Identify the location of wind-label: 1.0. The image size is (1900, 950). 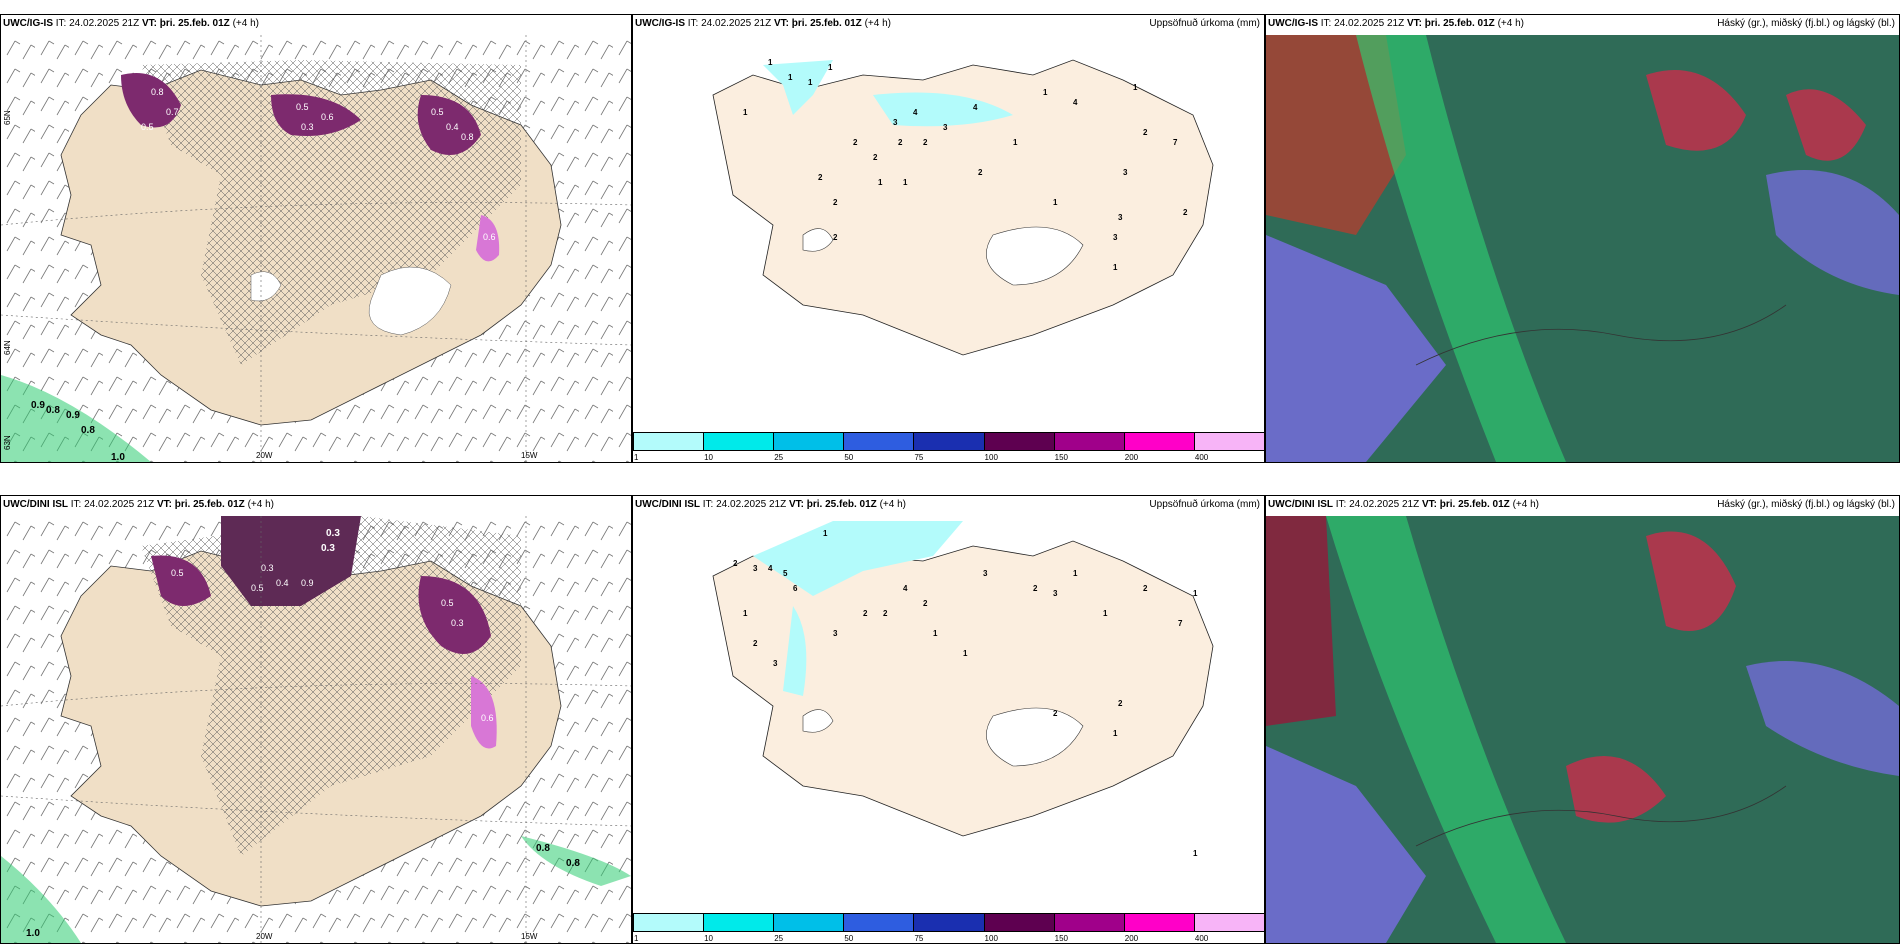
(33, 933).